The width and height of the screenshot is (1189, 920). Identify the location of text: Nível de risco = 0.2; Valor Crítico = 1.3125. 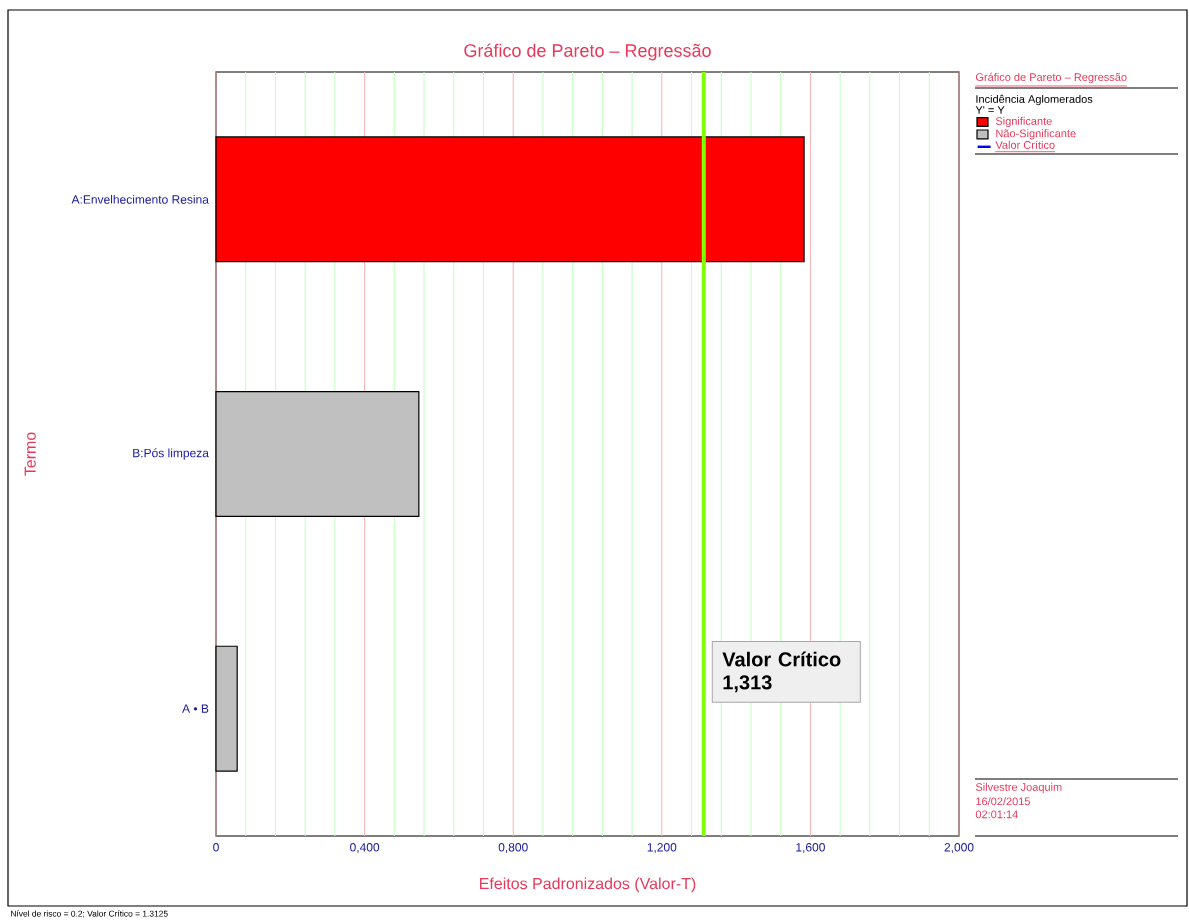
(89, 914).